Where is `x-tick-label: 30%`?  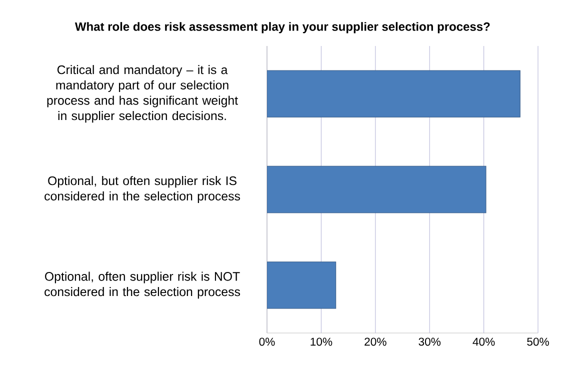 x-tick-label: 30% is located at coordinates (429, 342).